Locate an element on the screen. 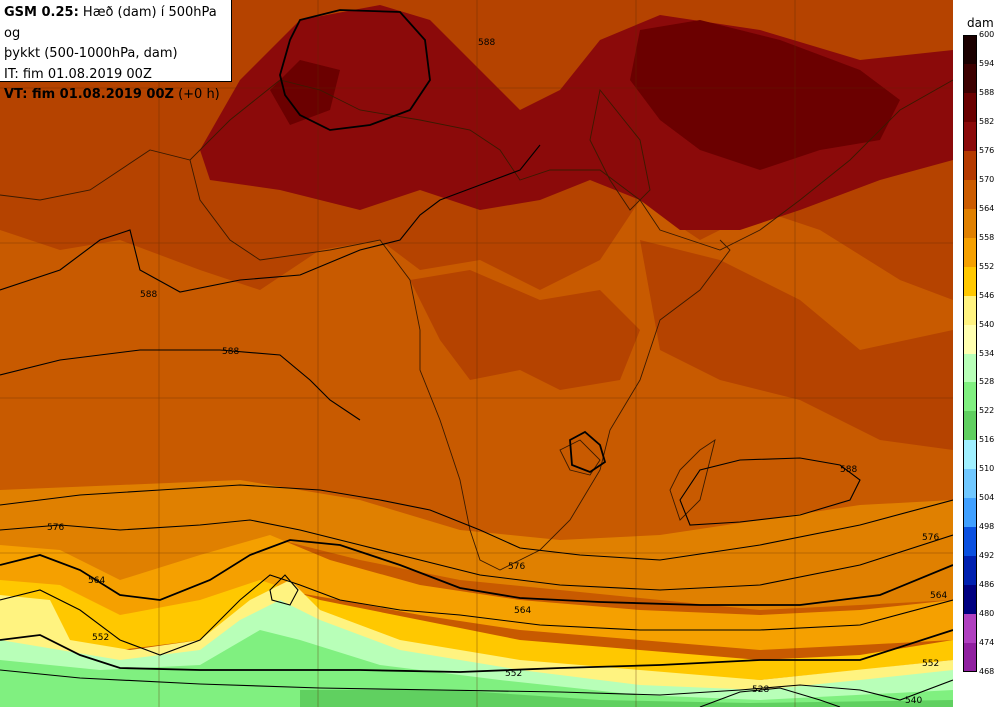 Image resolution: width=1000 pixels, height=707 pixels. forecast-hour: (+0 h) is located at coordinates (196, 94).